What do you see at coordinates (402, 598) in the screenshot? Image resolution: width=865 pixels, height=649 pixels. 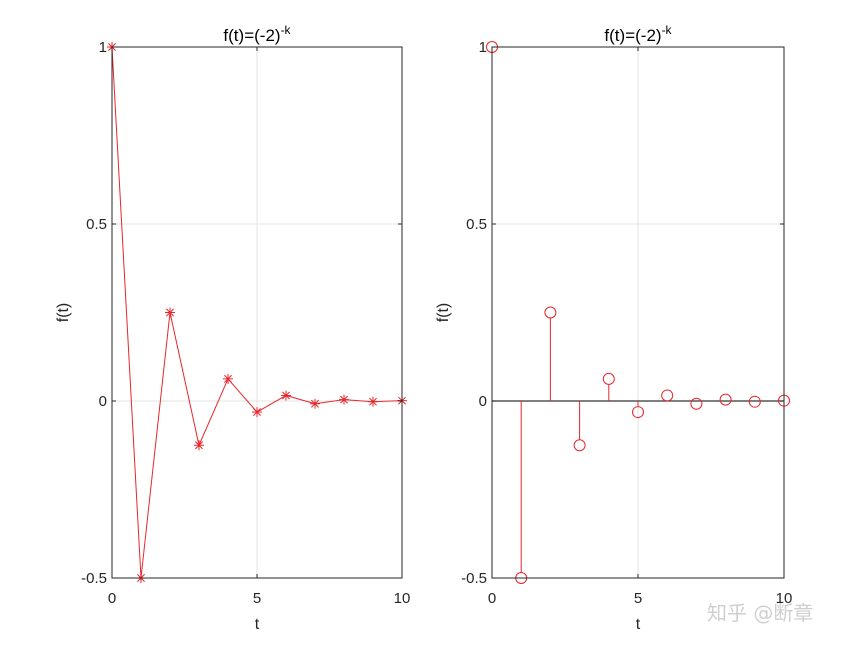 I see `chart0-xtick-label-2: 10` at bounding box center [402, 598].